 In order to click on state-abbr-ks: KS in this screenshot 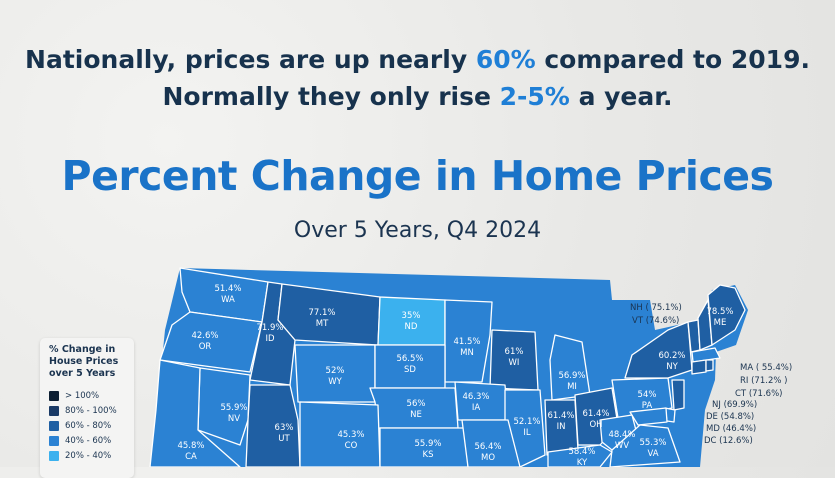, I will do `click(428, 455)`.